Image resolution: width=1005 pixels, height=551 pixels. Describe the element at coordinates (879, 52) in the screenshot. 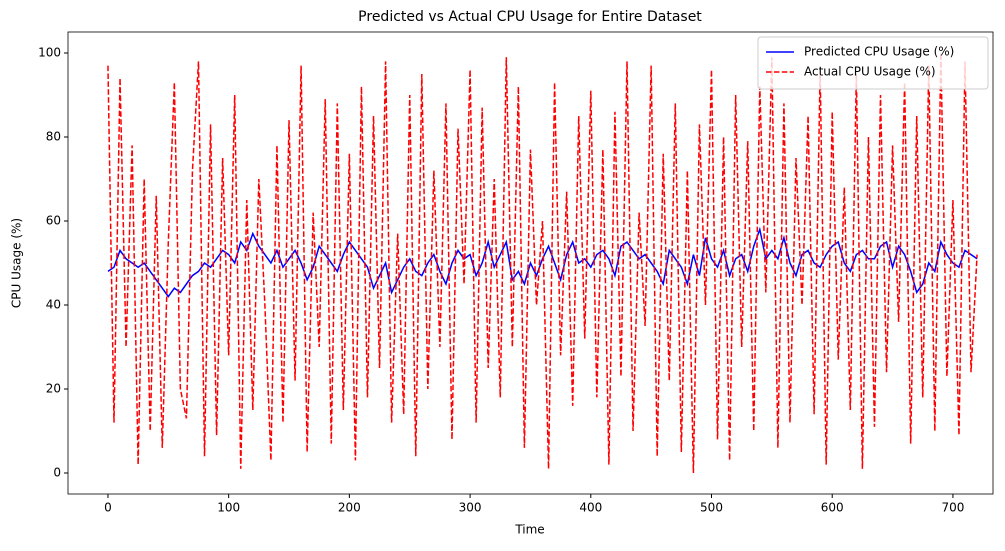

I see `legend-label: Predicted CPU Usage (%)` at that location.